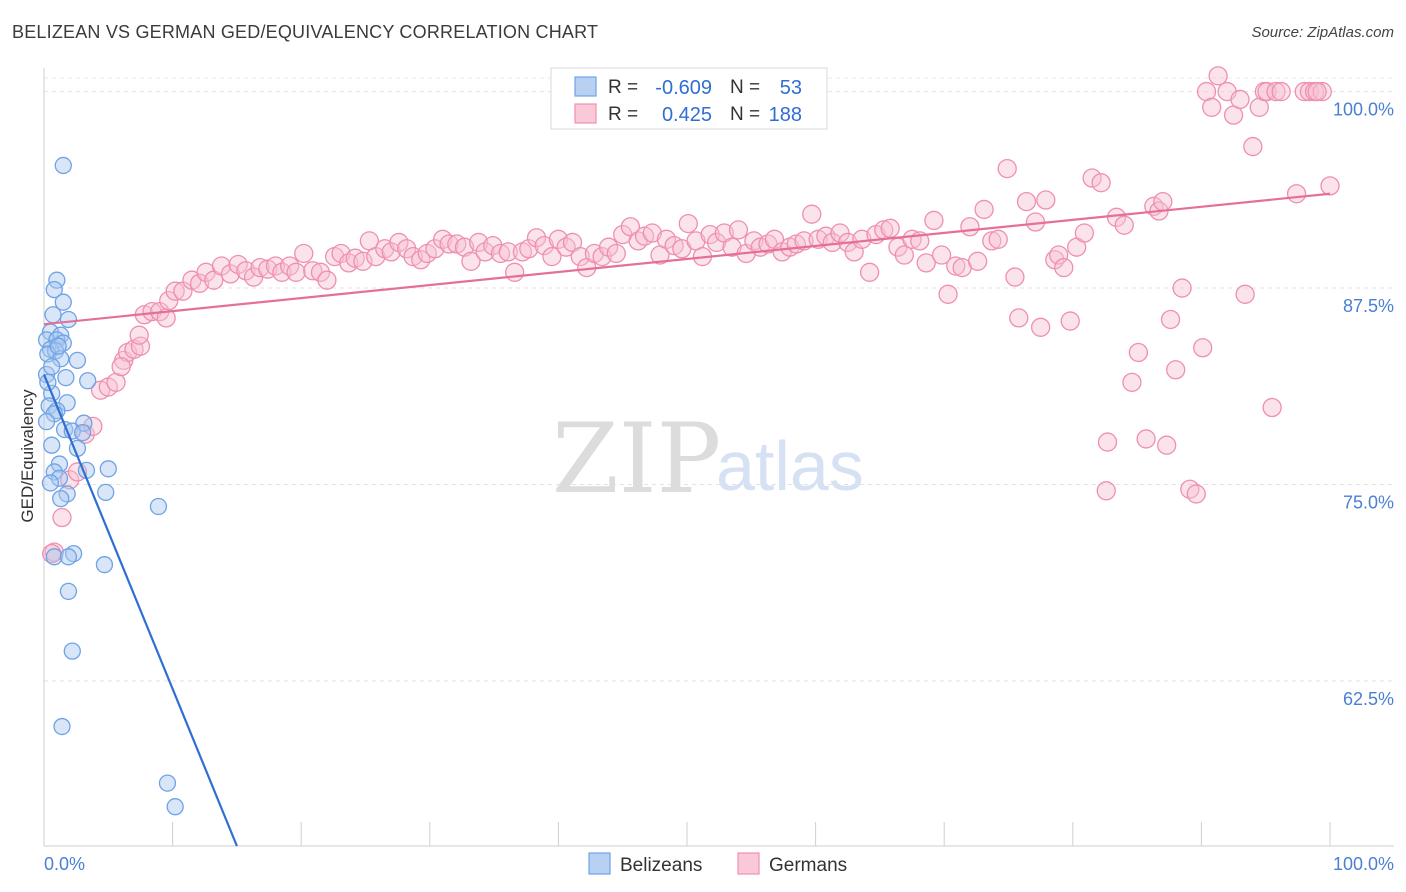 This screenshot has height=892, width=1406. I want to click on x-tick-label-min: 0.0%, so click(64, 864).